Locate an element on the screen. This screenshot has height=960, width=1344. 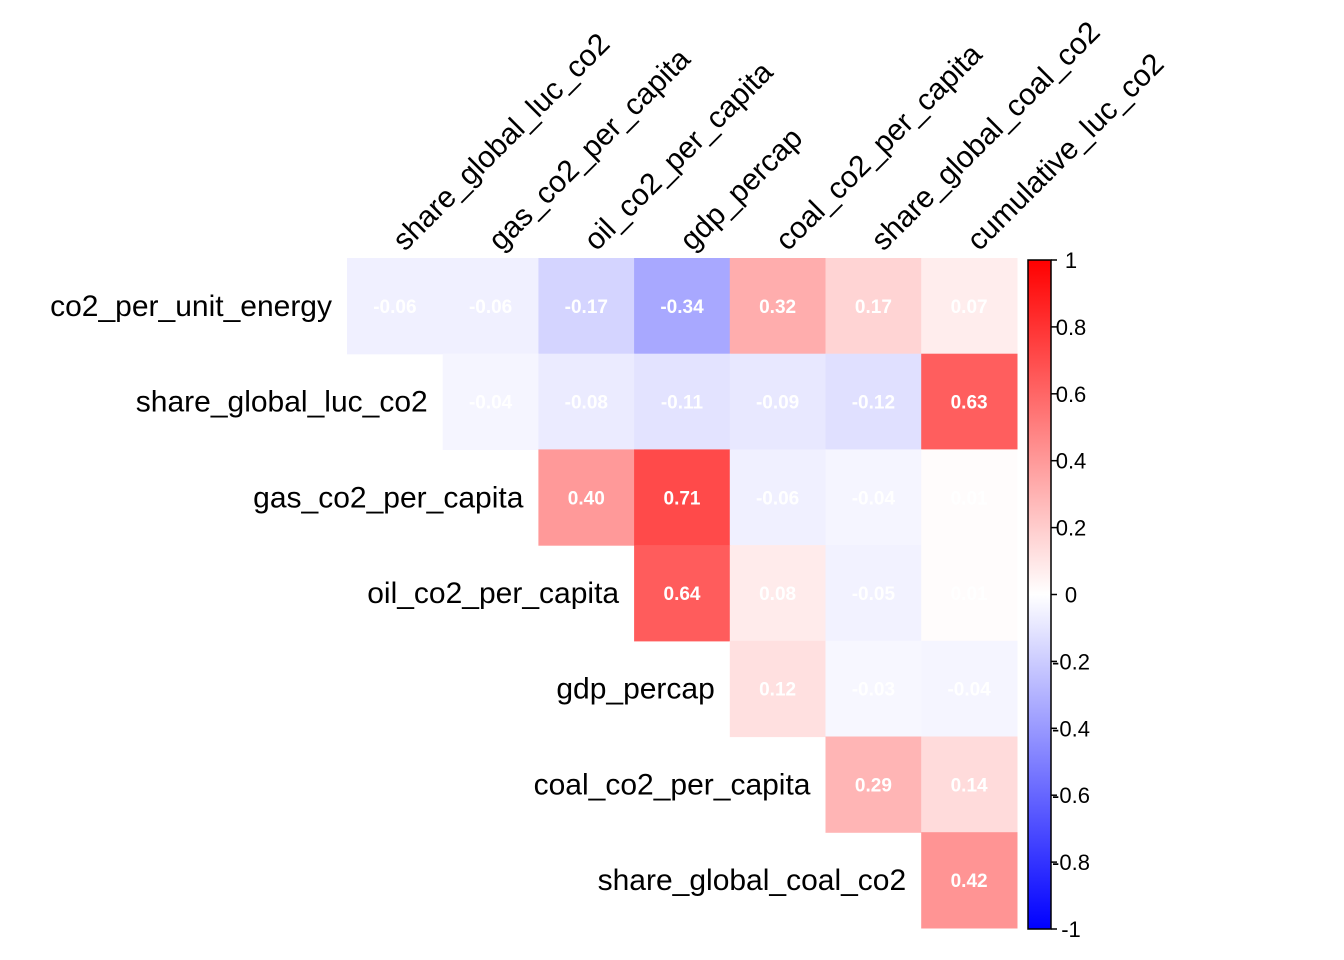
heatmap-cell-r0-c4 is located at coordinates (778, 306).